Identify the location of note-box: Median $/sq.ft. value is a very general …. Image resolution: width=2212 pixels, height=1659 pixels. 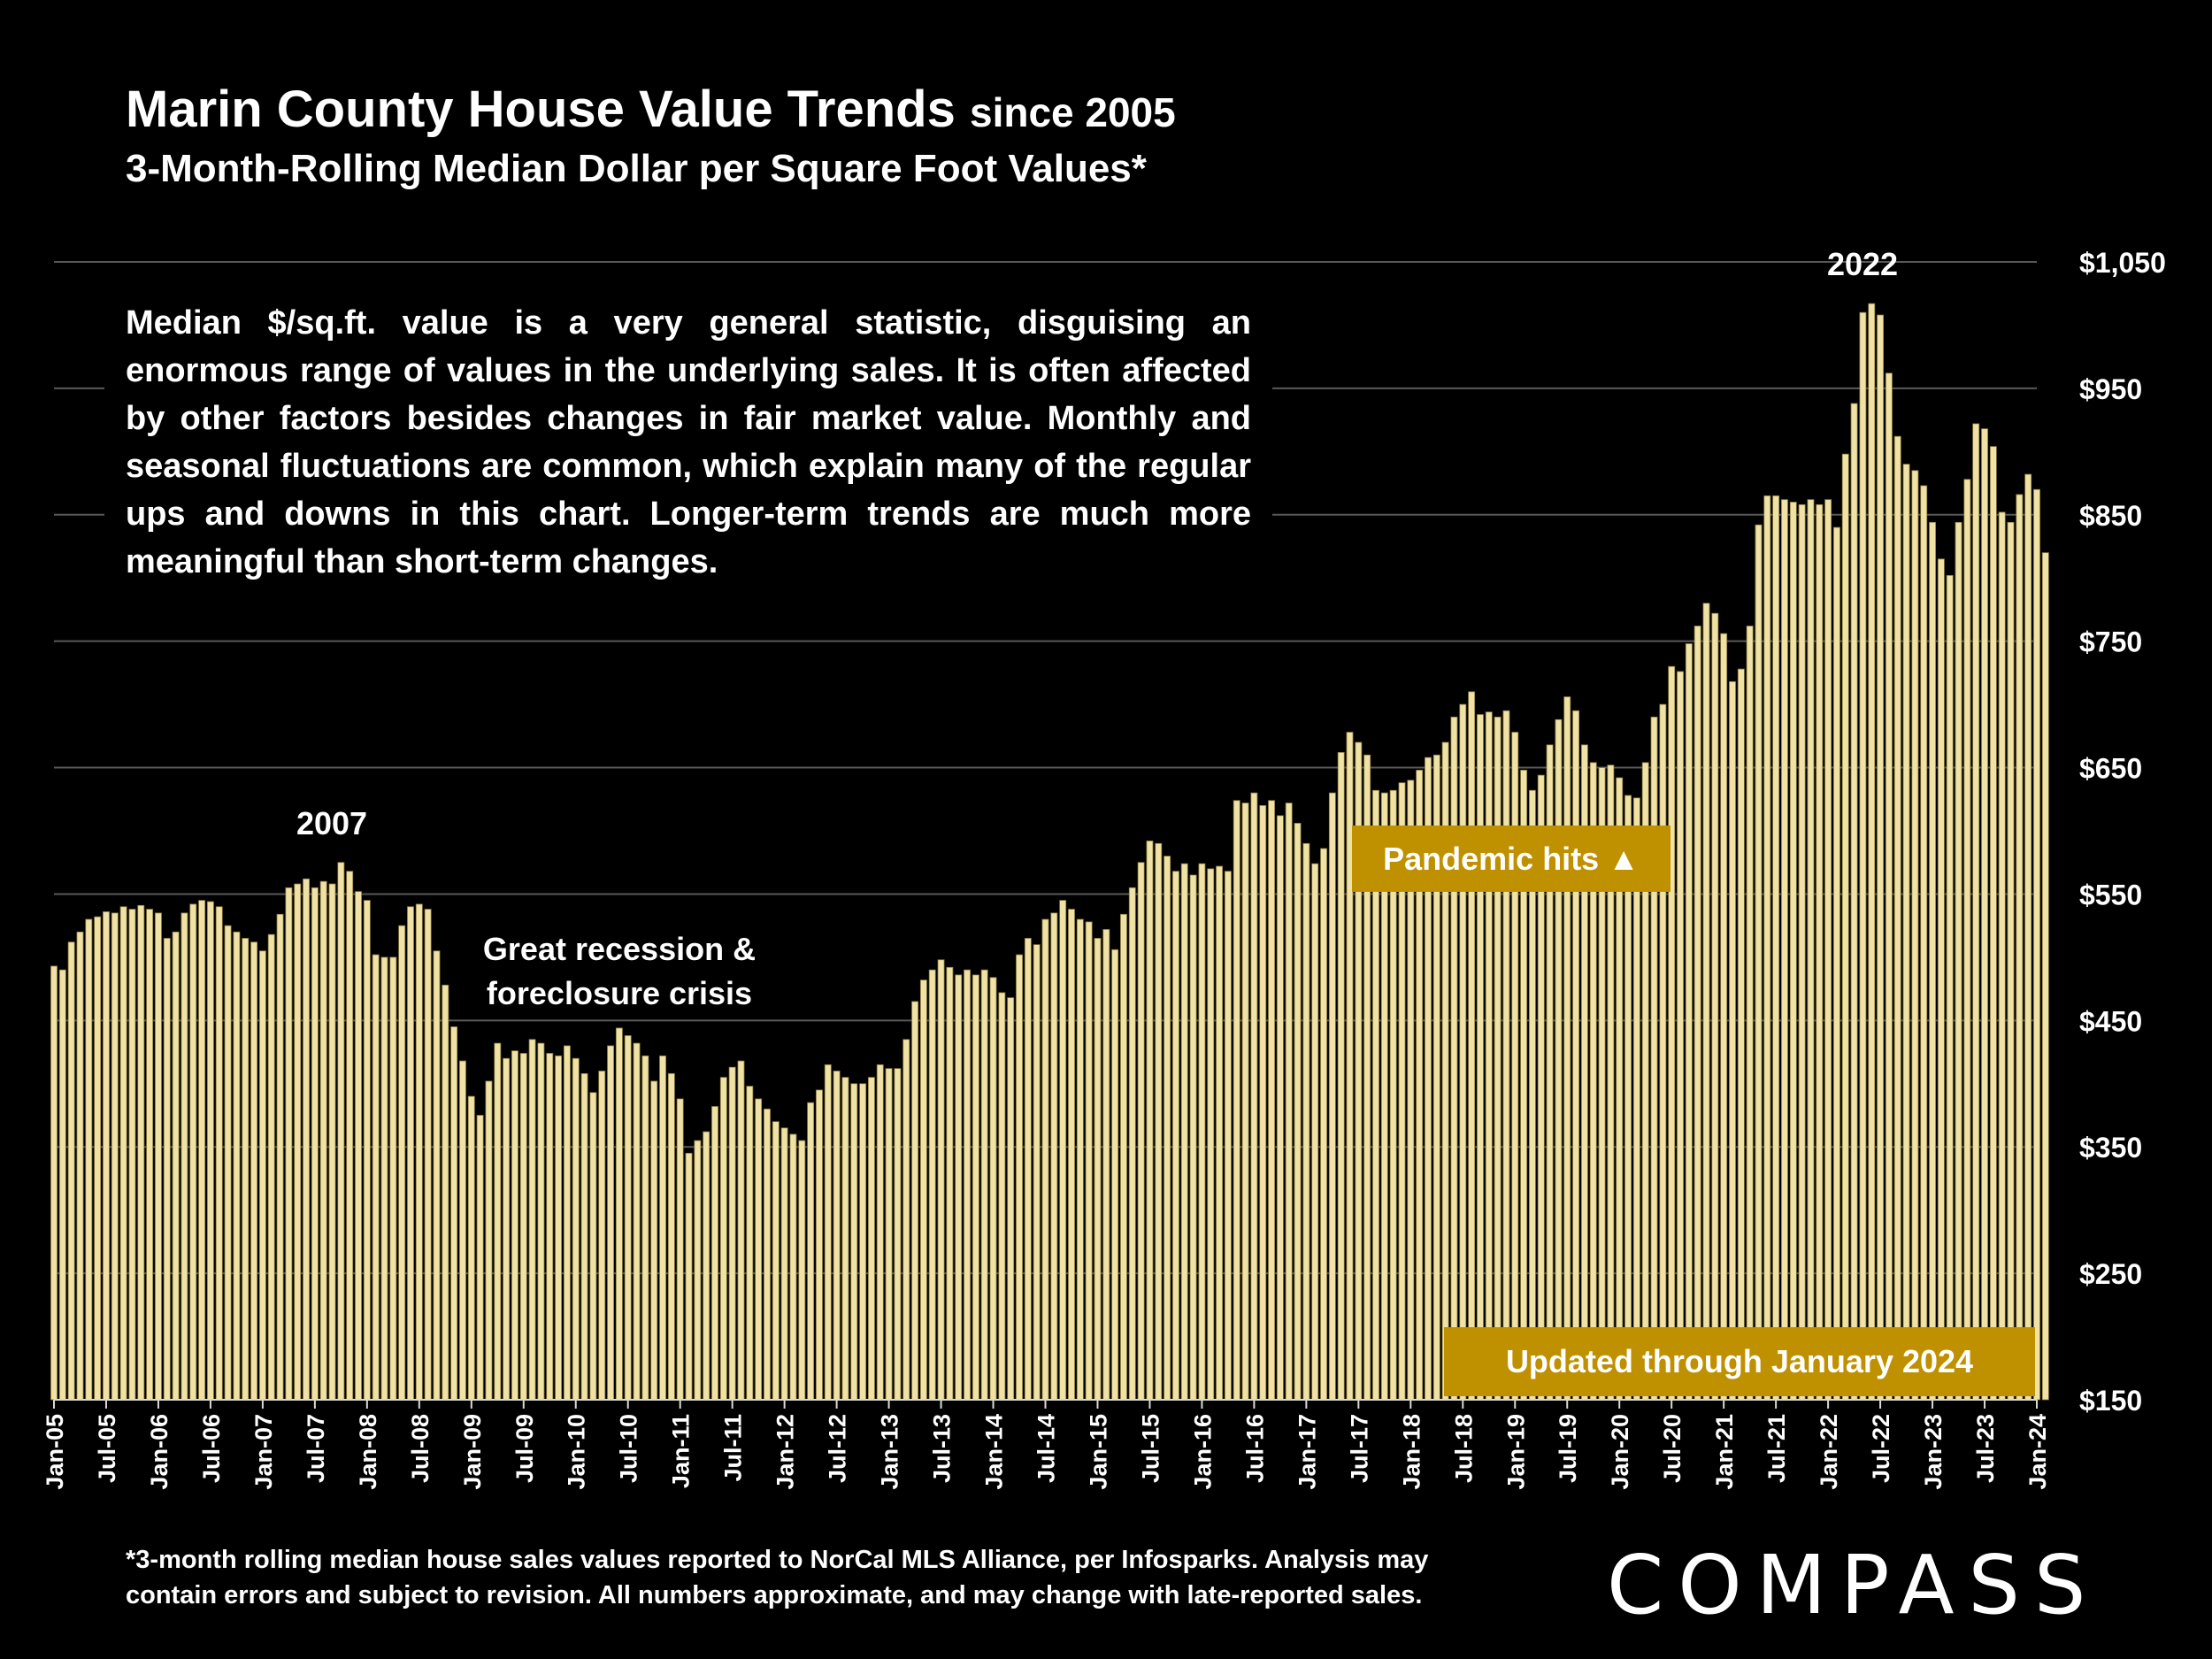
(688, 443).